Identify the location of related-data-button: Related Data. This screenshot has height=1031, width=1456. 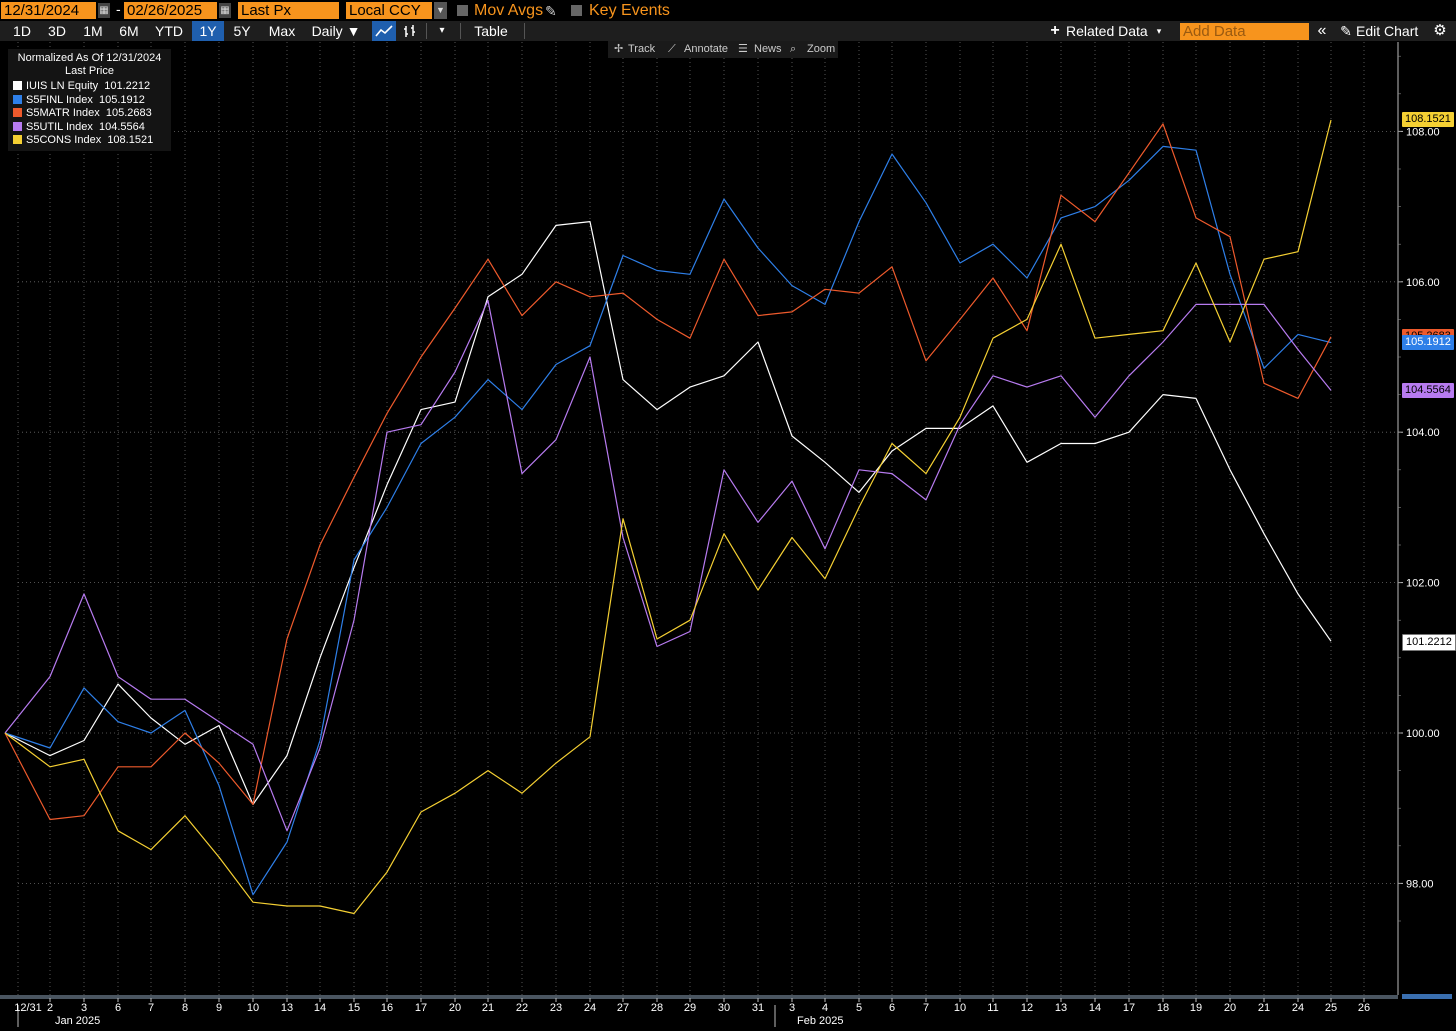
(1107, 31).